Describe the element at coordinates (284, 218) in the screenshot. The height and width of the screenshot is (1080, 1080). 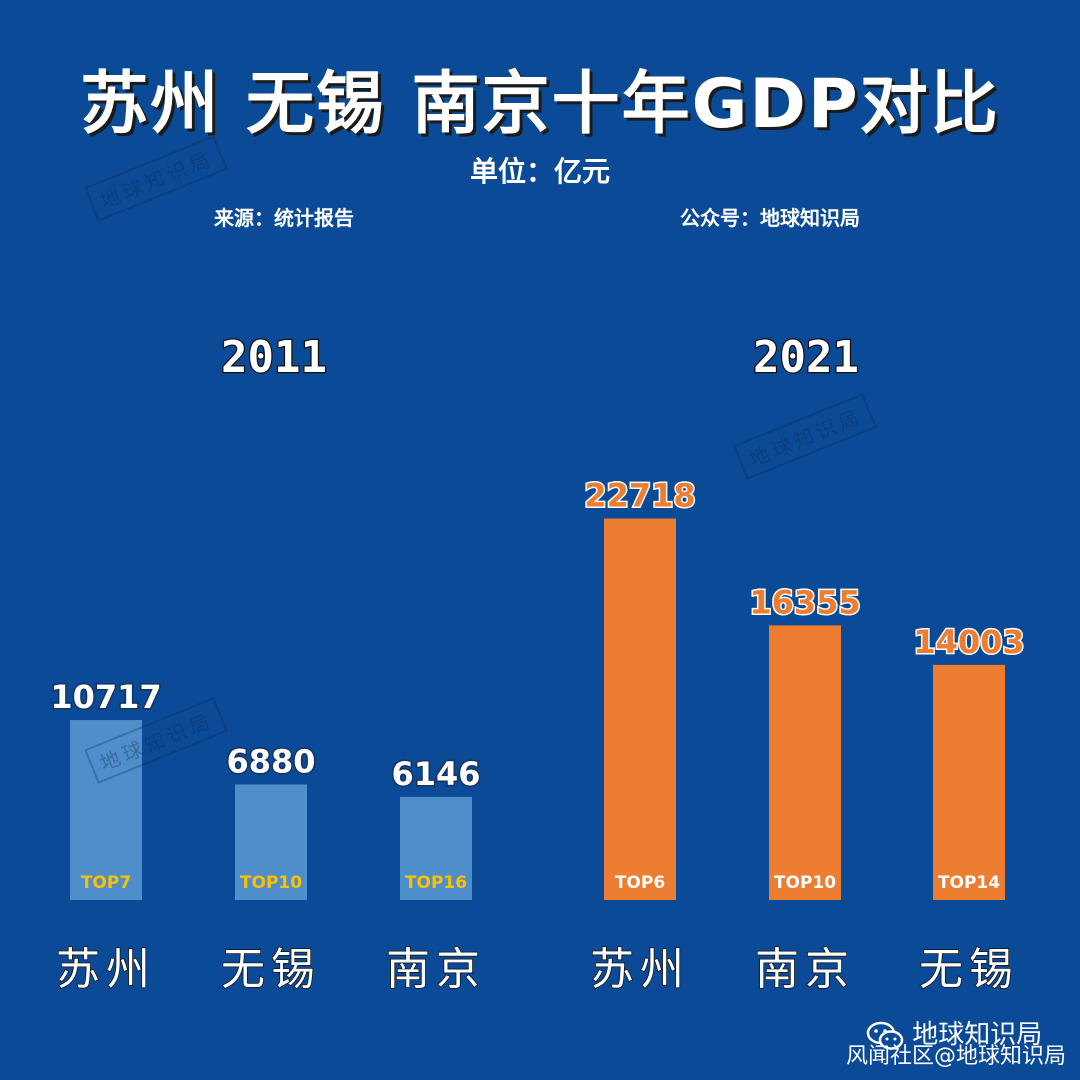
I see `source-label: 来源：统计报告` at that location.